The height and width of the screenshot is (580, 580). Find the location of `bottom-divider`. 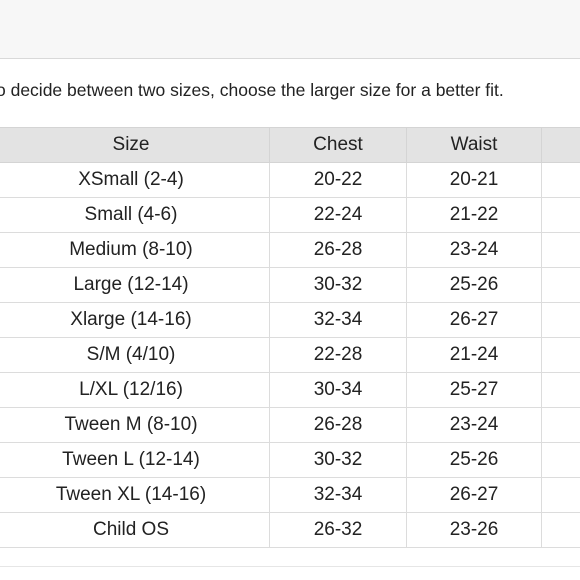

bottom-divider is located at coordinates (290, 566).